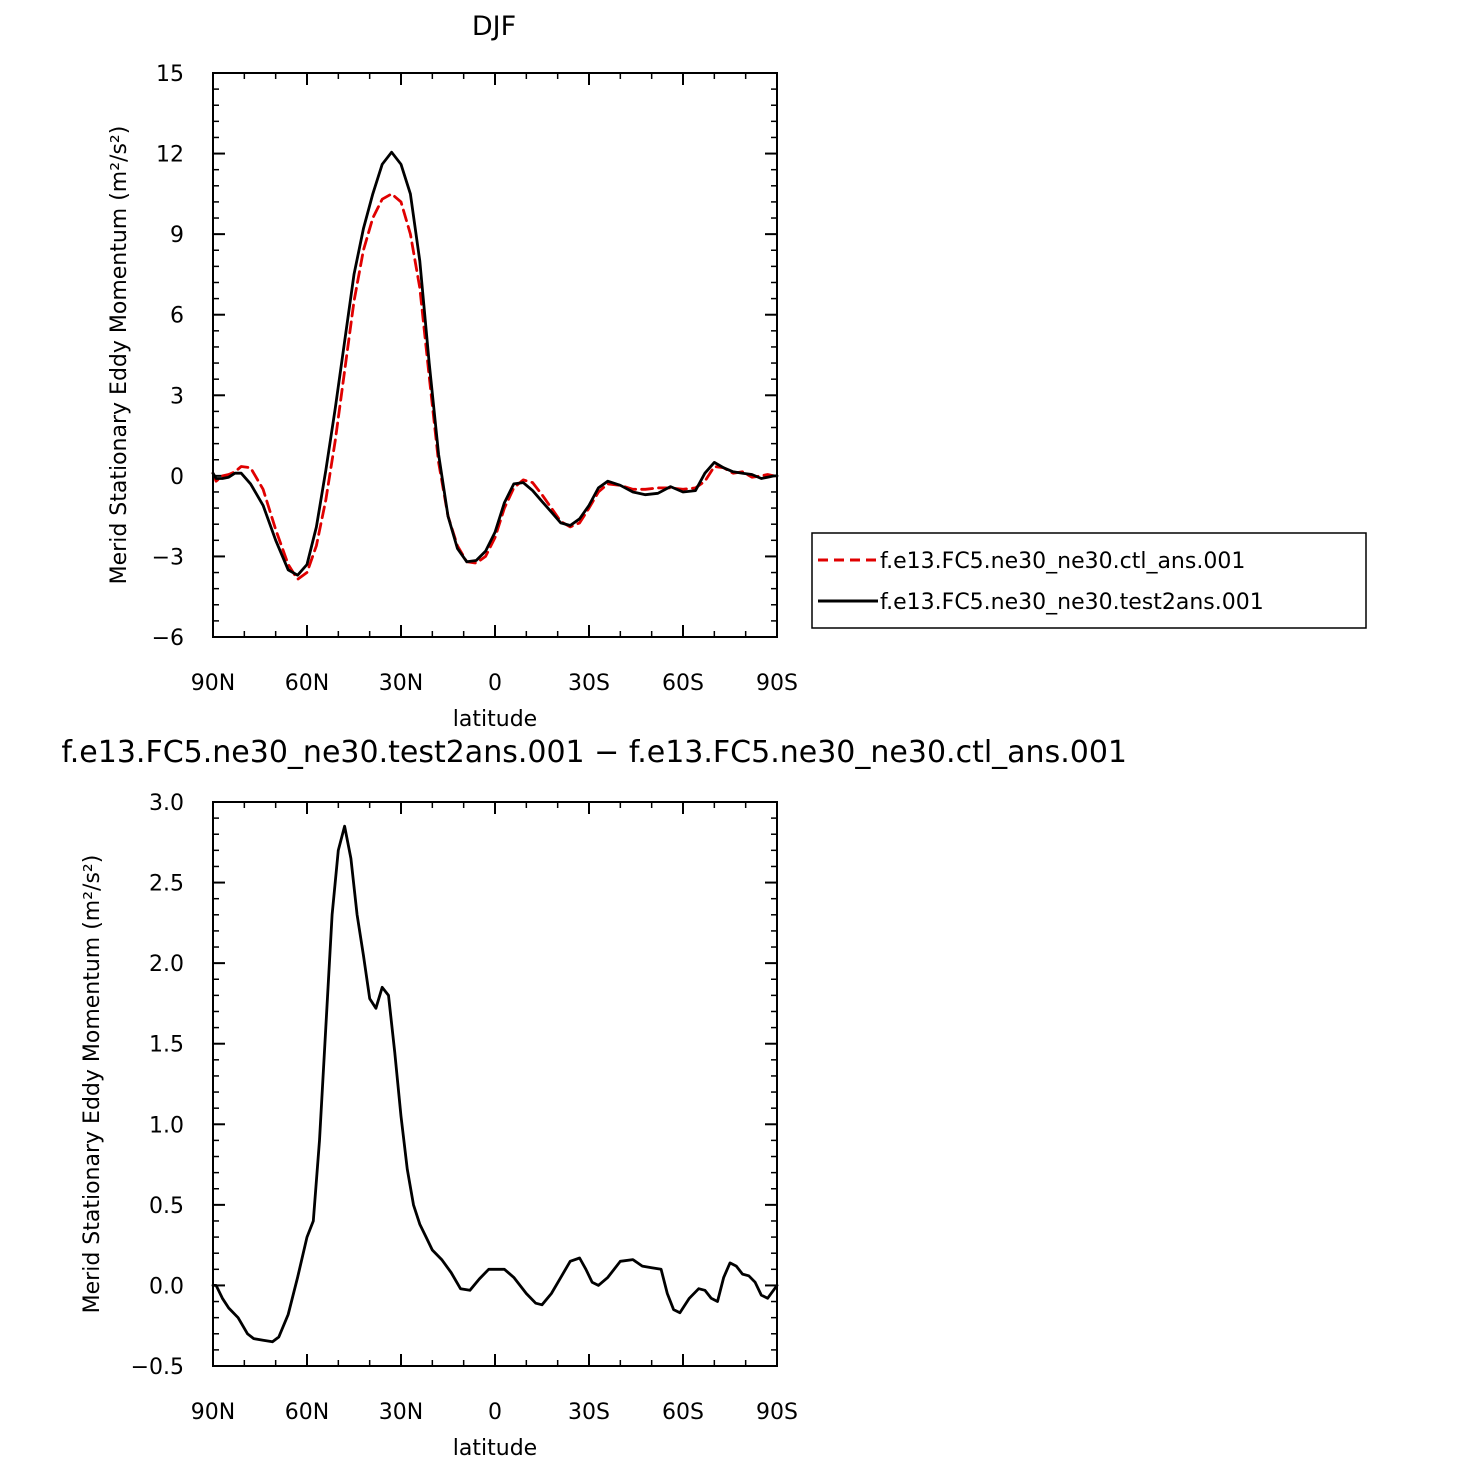  I want to click on bottom-y-tick-label: 2.5, so click(166, 884).